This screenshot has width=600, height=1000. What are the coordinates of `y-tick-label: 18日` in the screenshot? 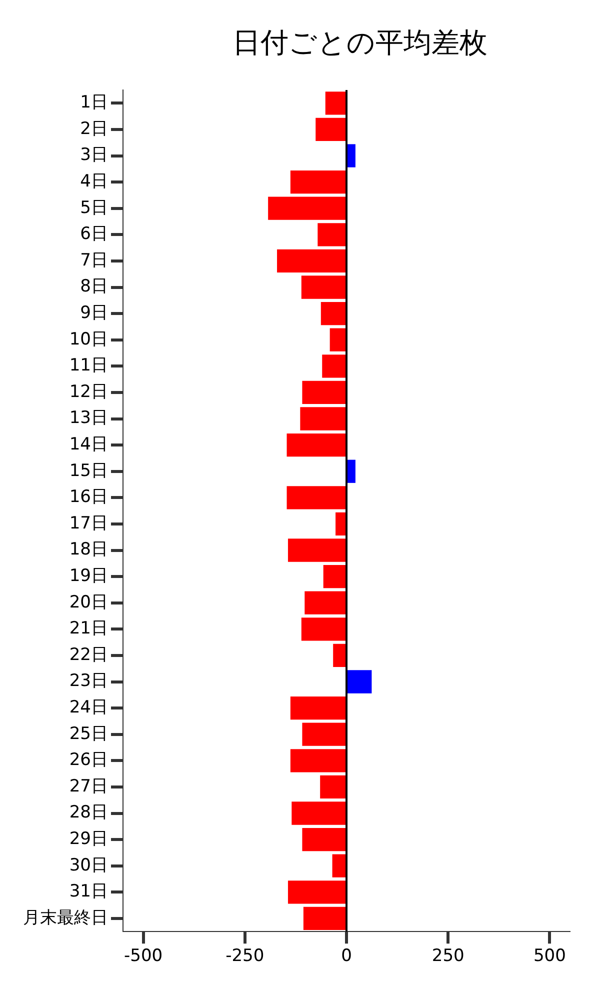 It's located at (88, 550).